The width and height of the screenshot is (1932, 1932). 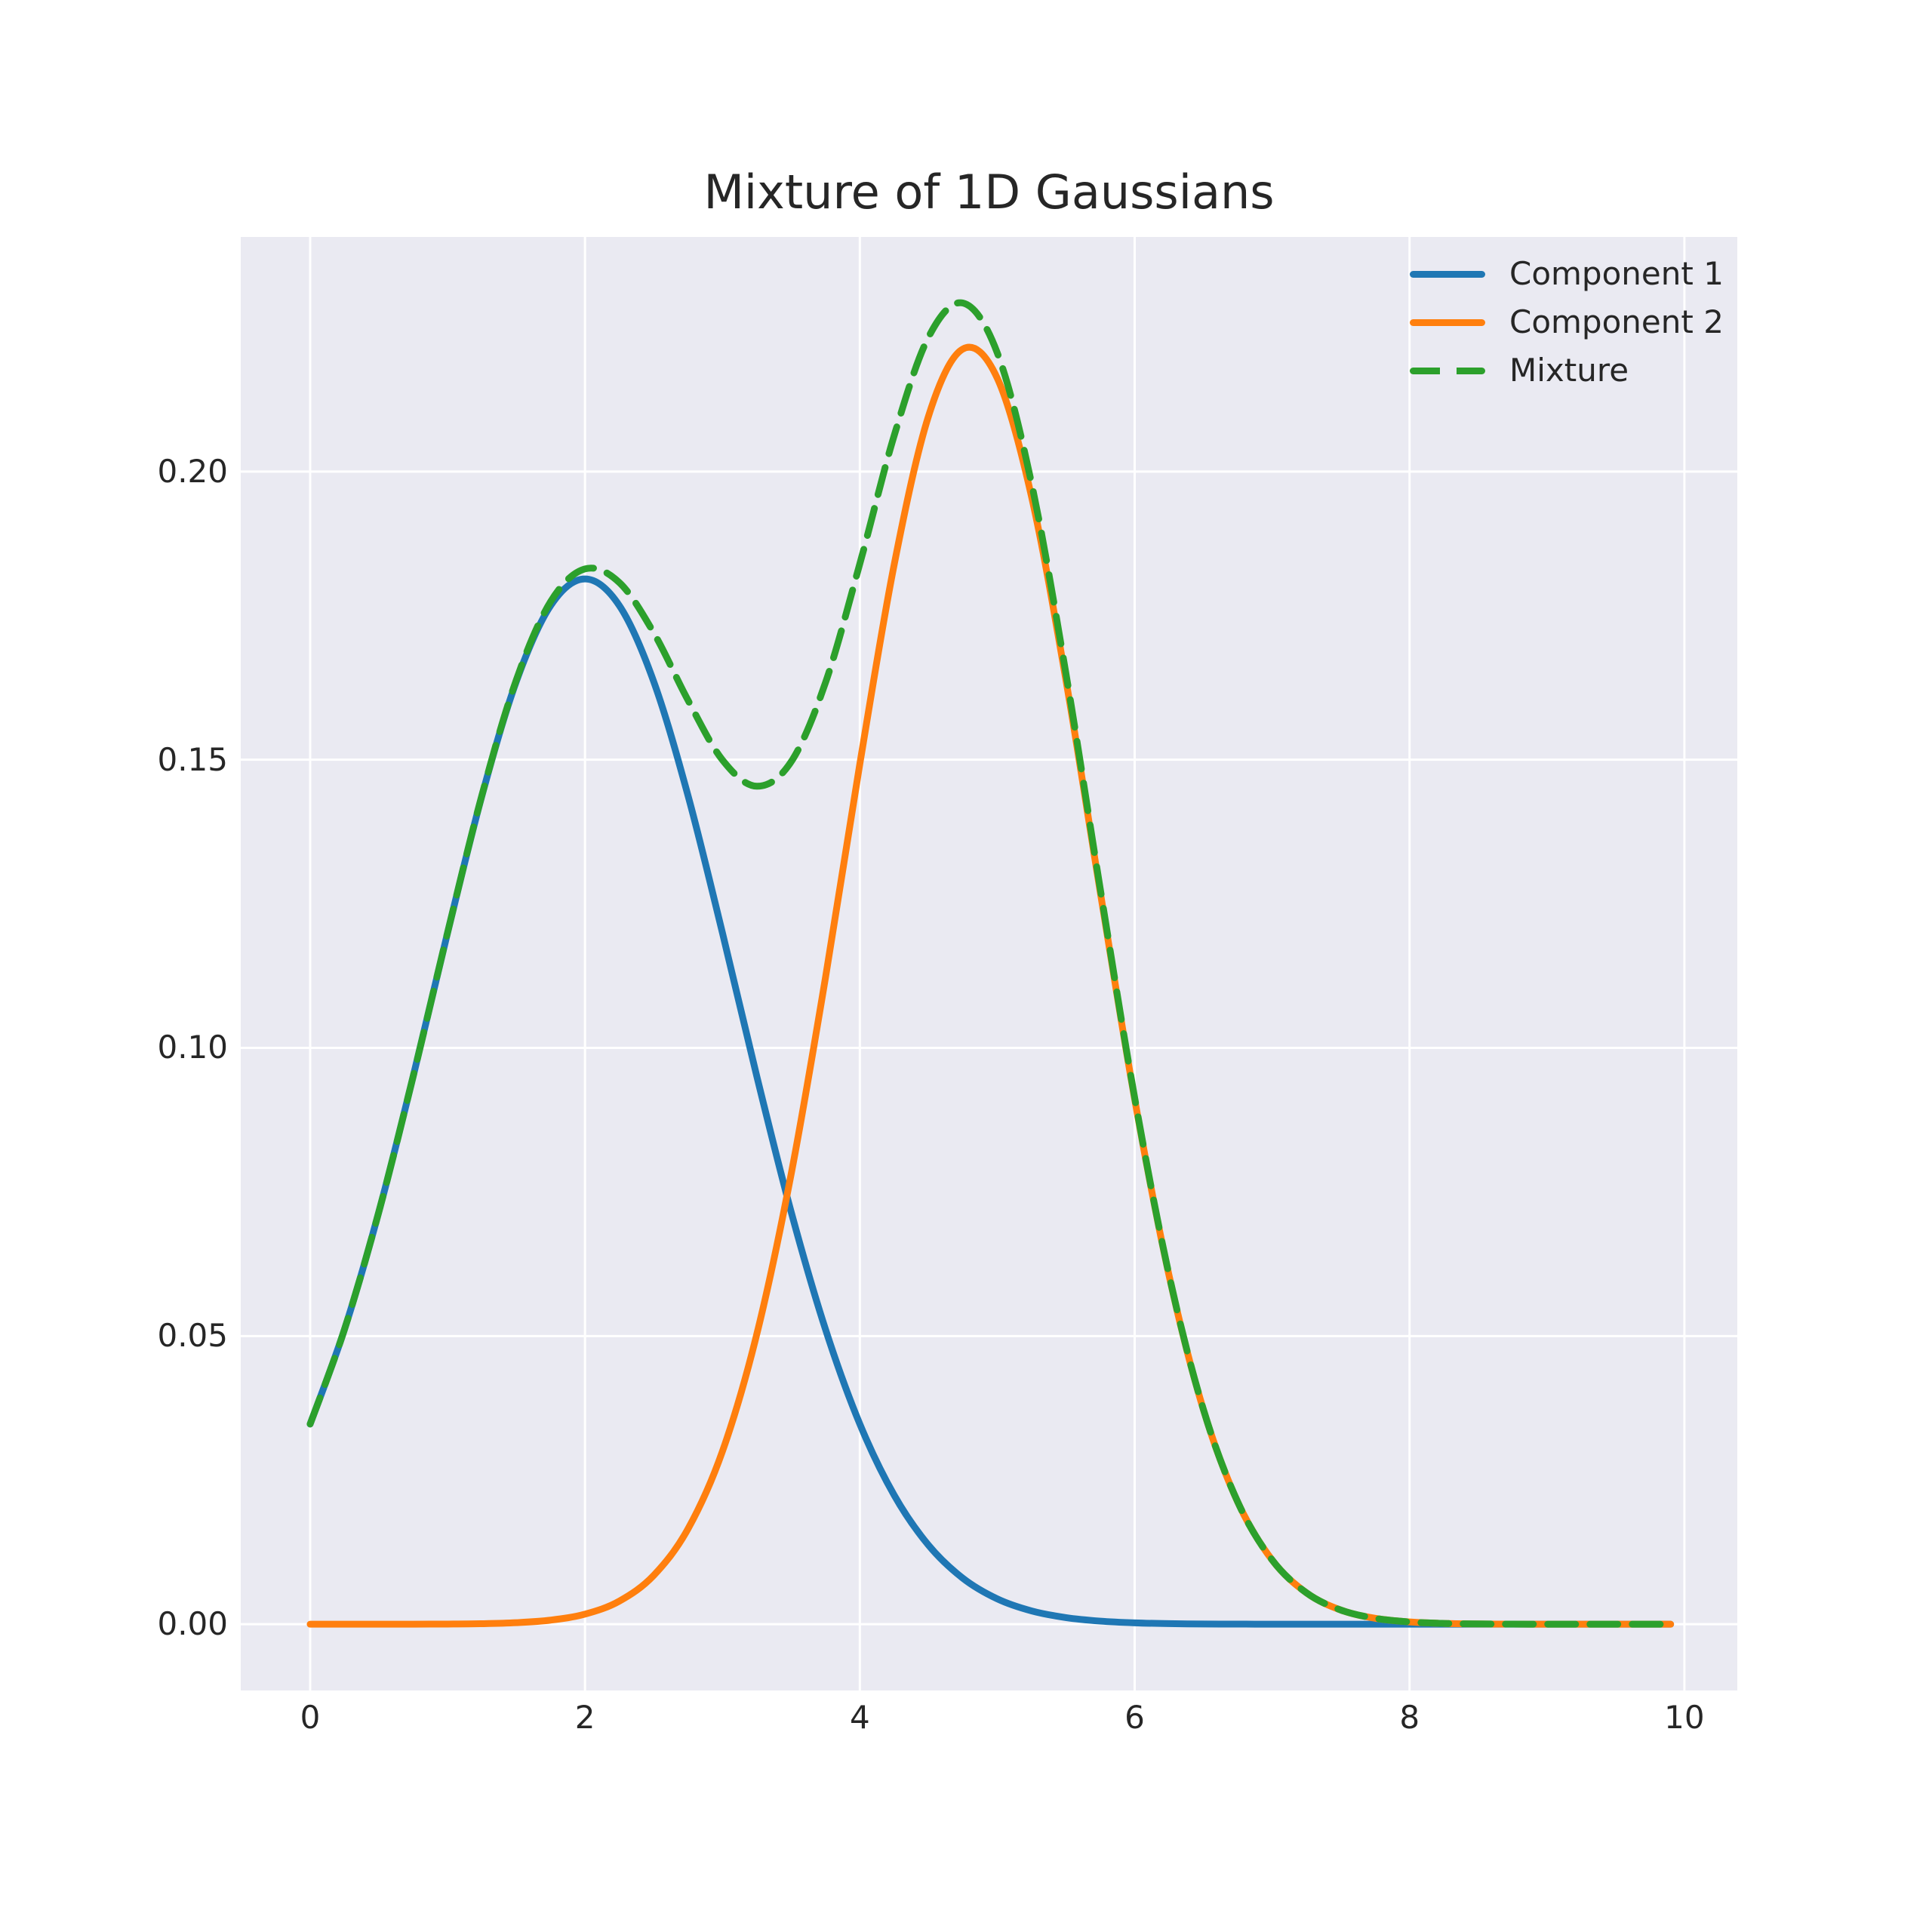 What do you see at coordinates (192, 1624) in the screenshot?
I see `y-tick-label-0.00: 0.00` at bounding box center [192, 1624].